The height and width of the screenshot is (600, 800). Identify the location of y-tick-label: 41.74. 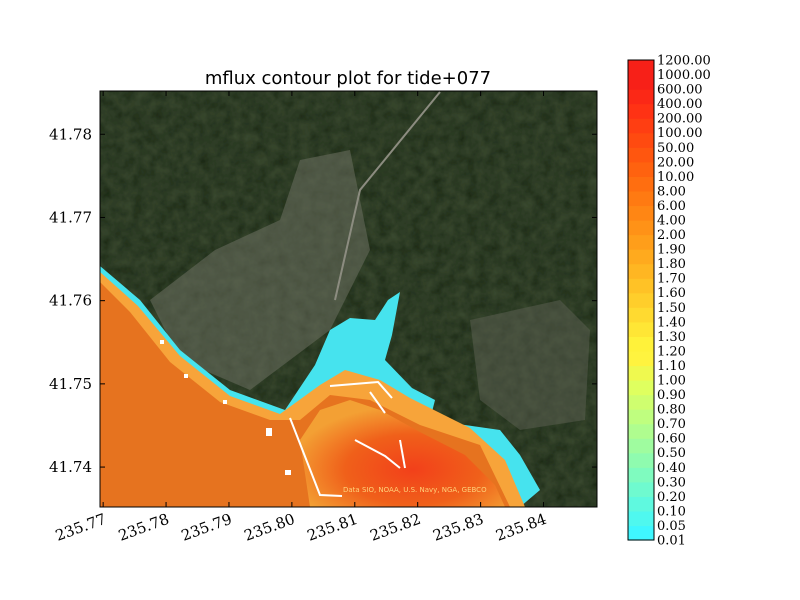
(70, 467).